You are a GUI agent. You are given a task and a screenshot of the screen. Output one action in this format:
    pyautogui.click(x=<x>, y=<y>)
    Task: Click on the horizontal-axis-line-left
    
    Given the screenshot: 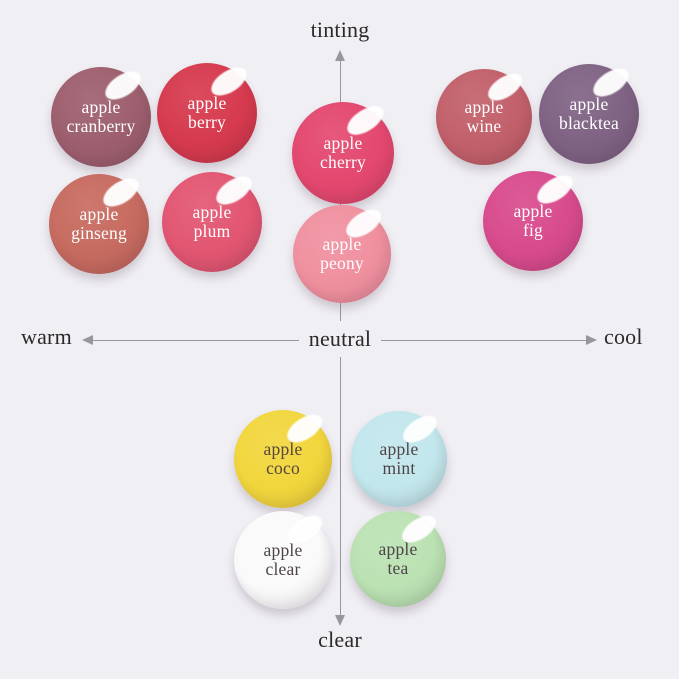 What is the action you would take?
    pyautogui.click(x=193, y=340)
    